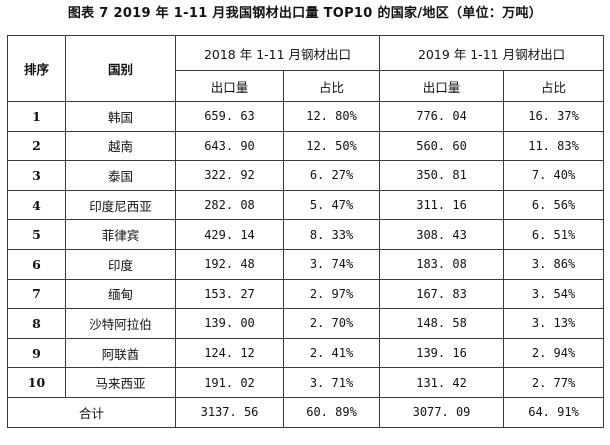 The height and width of the screenshot is (445, 610). I want to click on rank-cell: 5, so click(36, 234).